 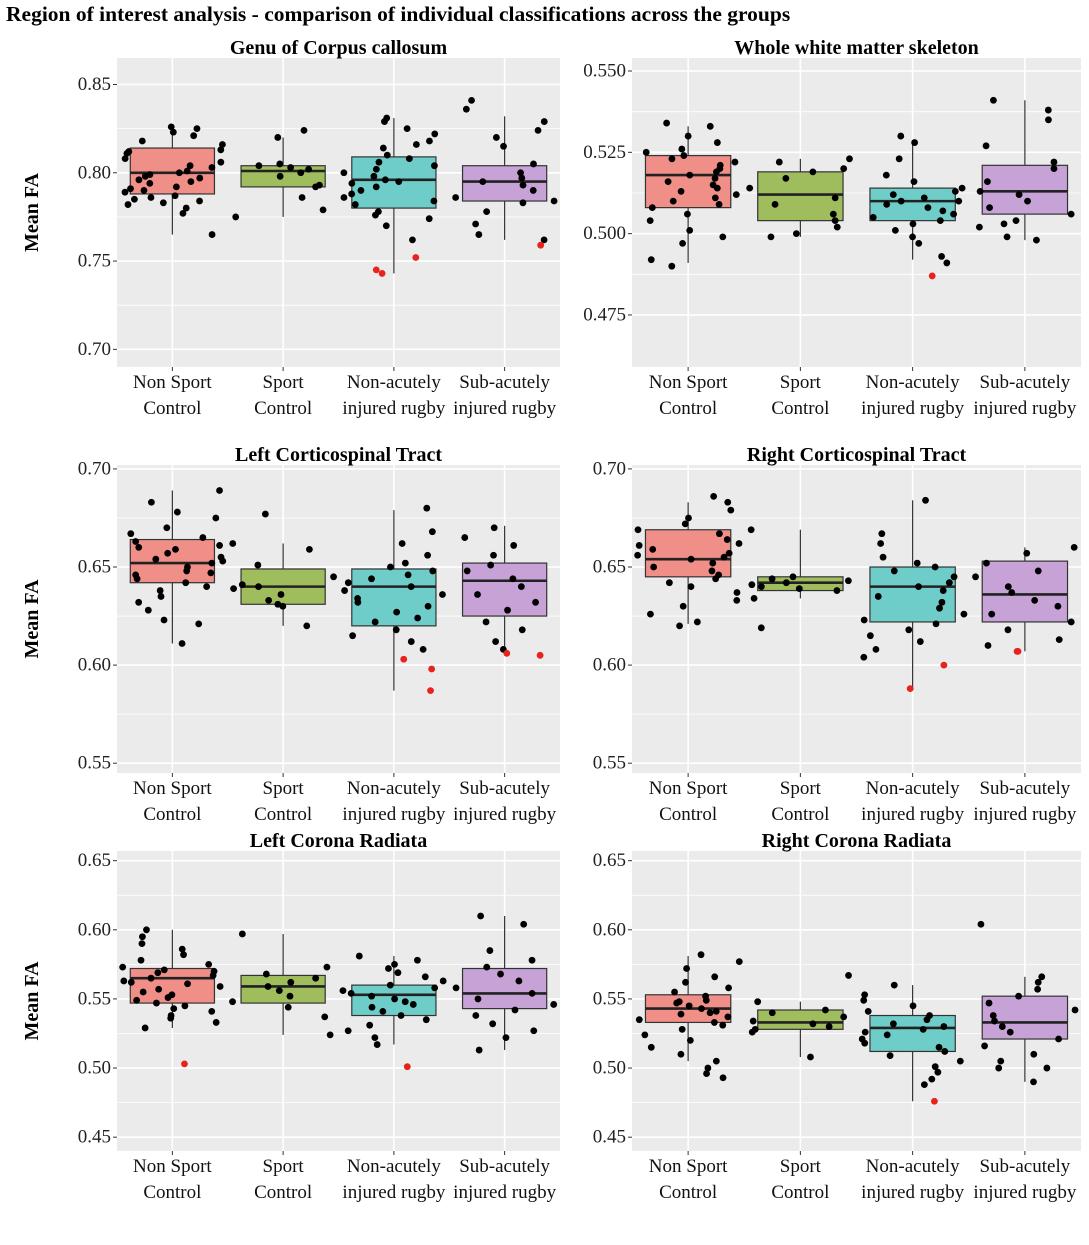 What do you see at coordinates (94, 1137) in the screenshot?
I see `y-tick-label: 0.45` at bounding box center [94, 1137].